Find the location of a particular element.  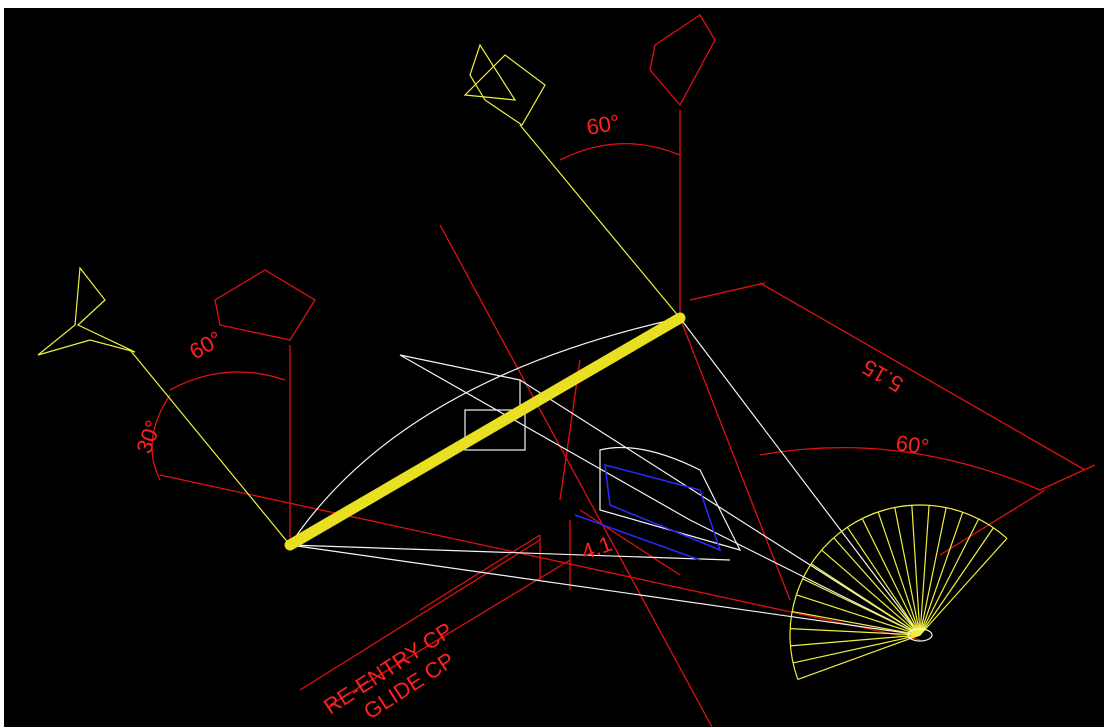

protractor is located at coordinates (898, 592).